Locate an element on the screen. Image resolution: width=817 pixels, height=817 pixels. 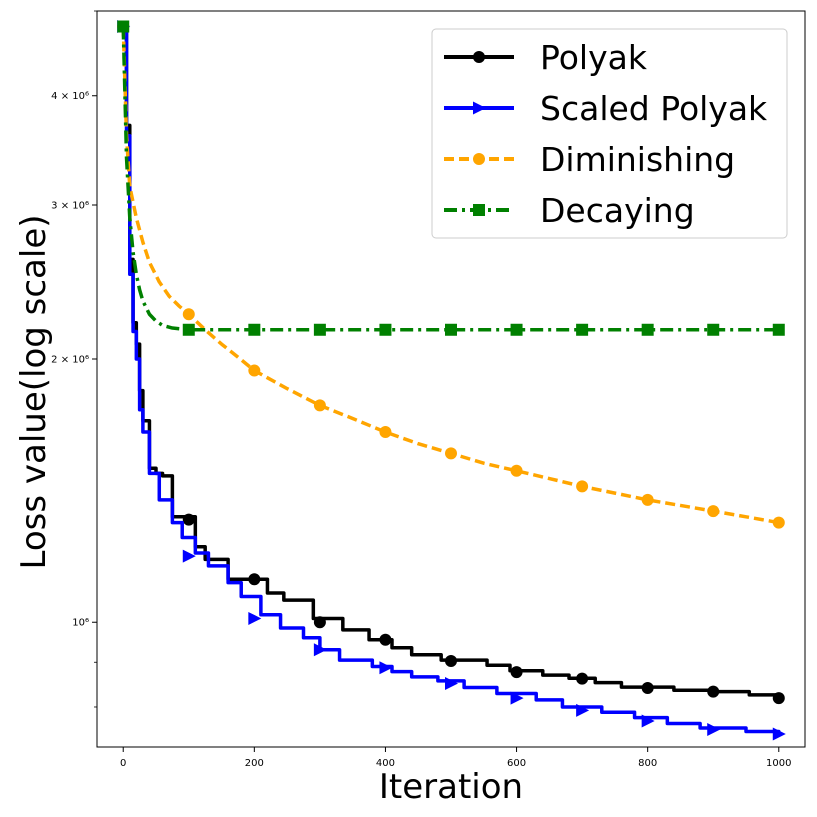
y-tick-label-4000000: 4 × 10⁶ is located at coordinates (70, 96).